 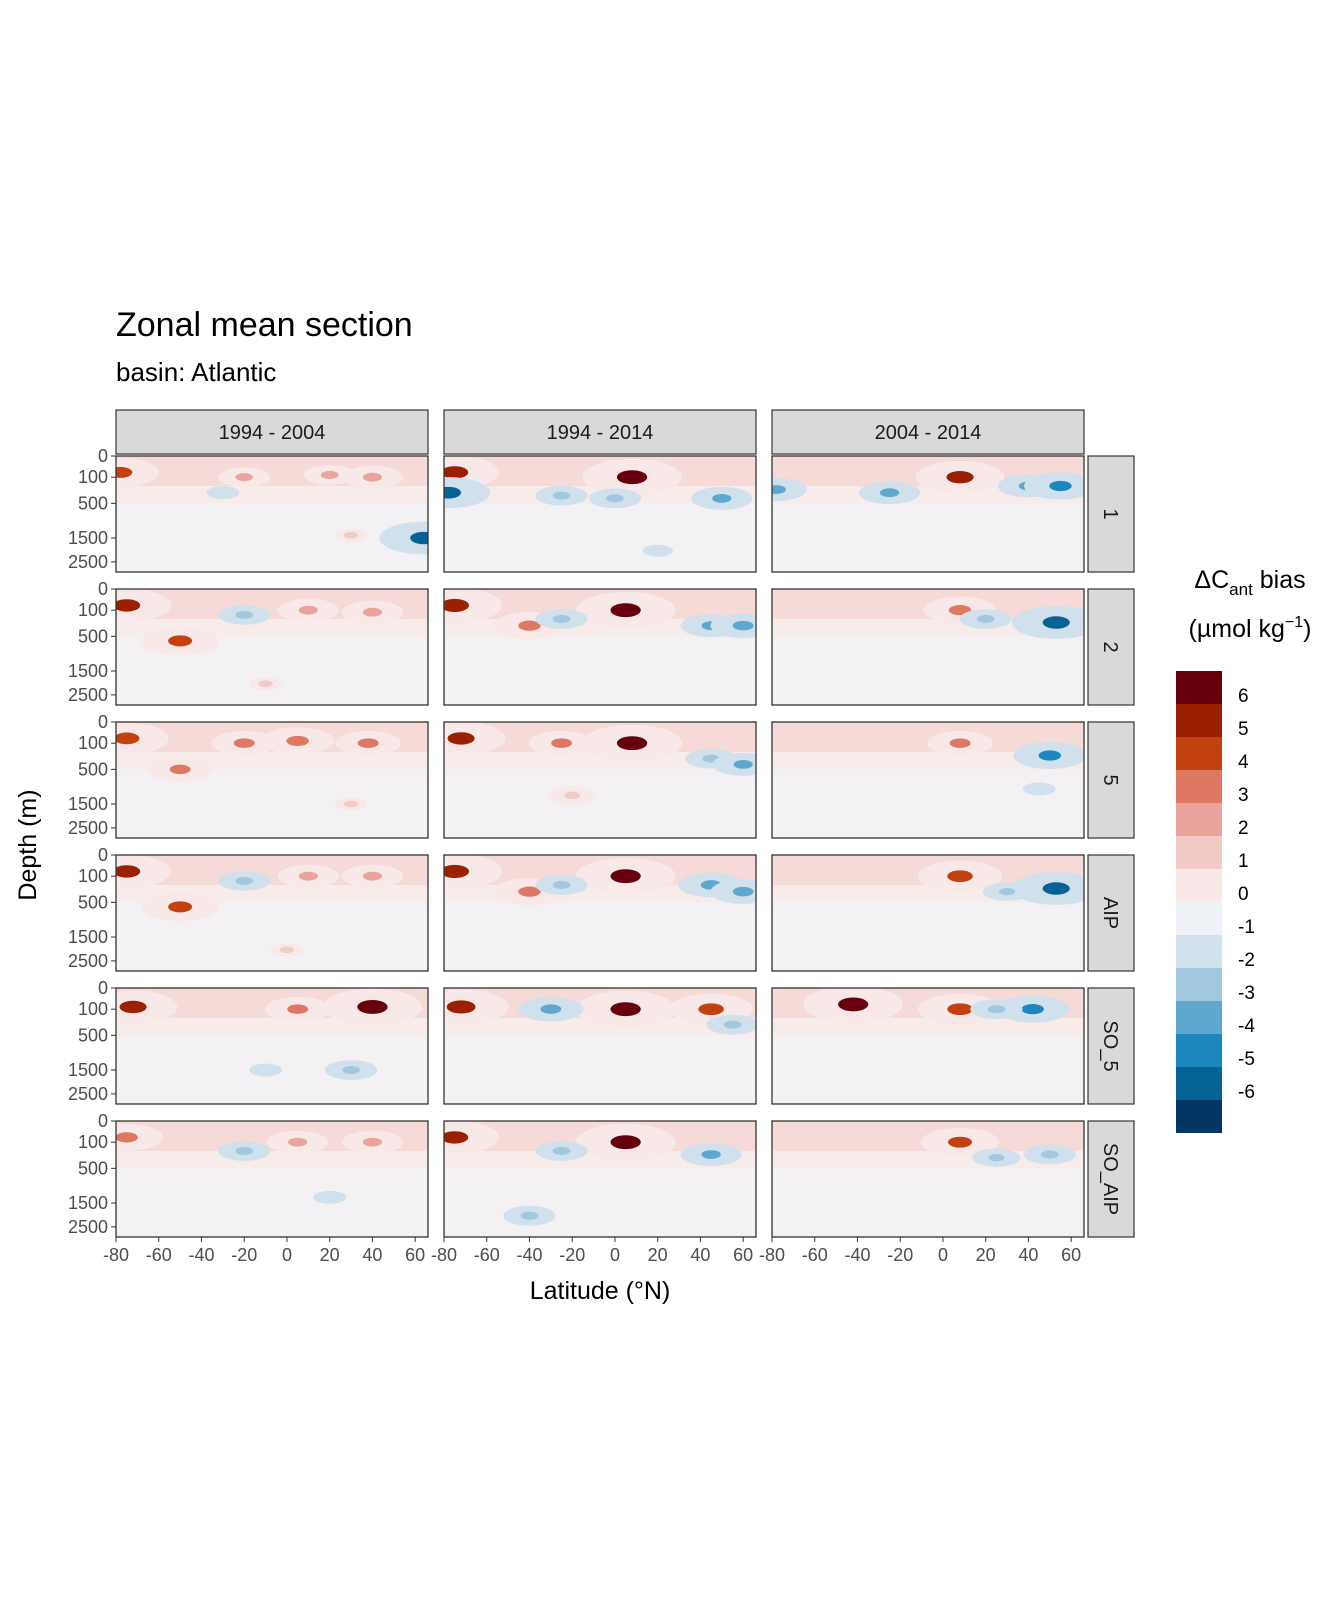 What do you see at coordinates (1243, 795) in the screenshot?
I see `legend-label: 3` at bounding box center [1243, 795].